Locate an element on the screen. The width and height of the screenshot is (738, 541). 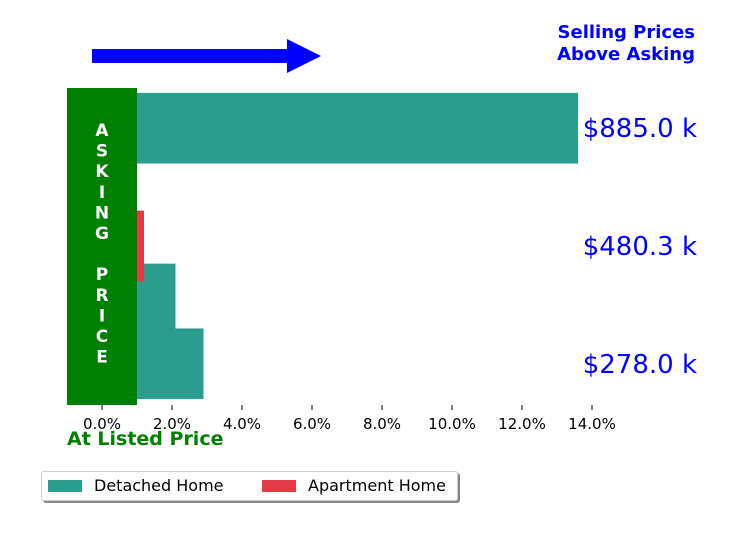
asking-price-letter: N is located at coordinates (102, 213).